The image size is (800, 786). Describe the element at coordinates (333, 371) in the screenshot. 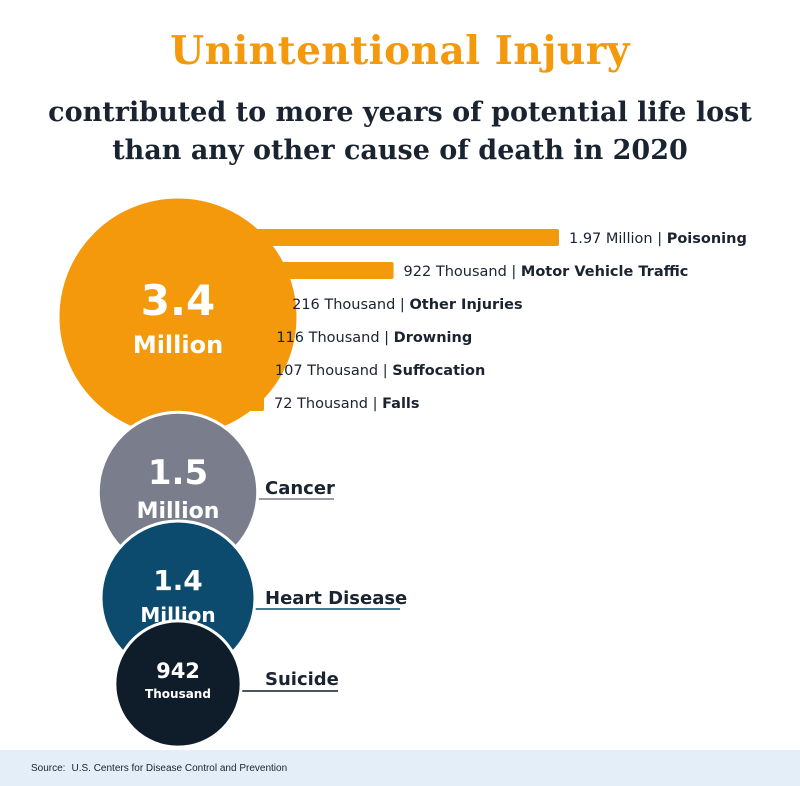

I see `bar-value-suffocation: 107 Thousand |` at that location.